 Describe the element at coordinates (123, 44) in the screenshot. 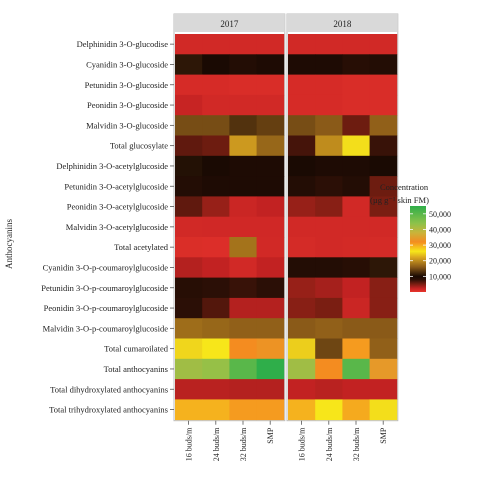

I see `row-label: Delphinidin 3-O-glucodise` at that location.